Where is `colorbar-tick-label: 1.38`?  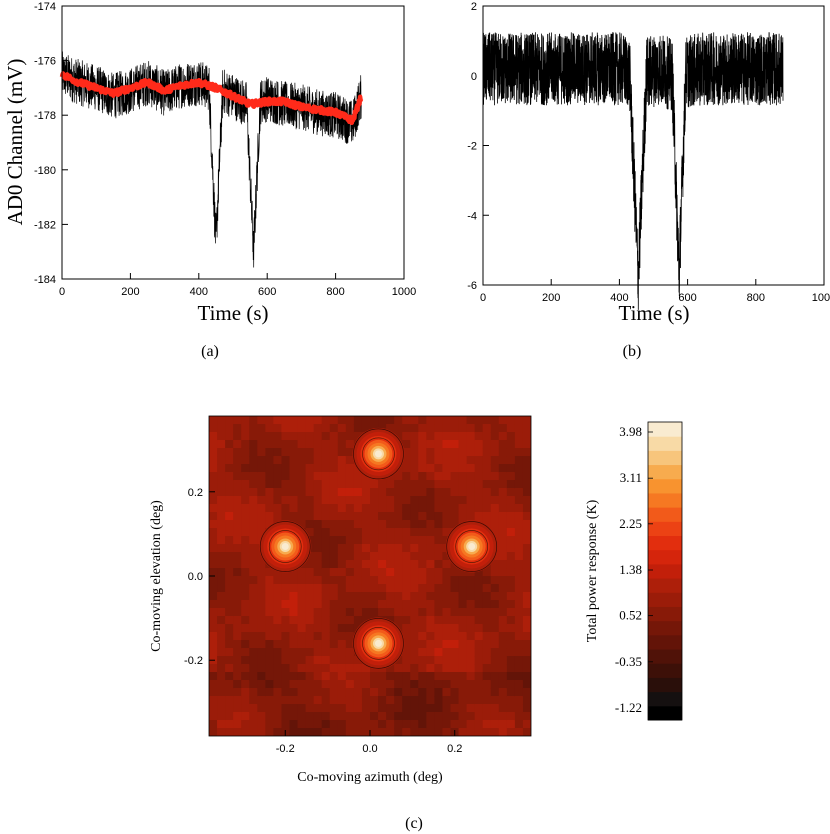
colorbar-tick-label: 1.38 is located at coordinates (630, 569).